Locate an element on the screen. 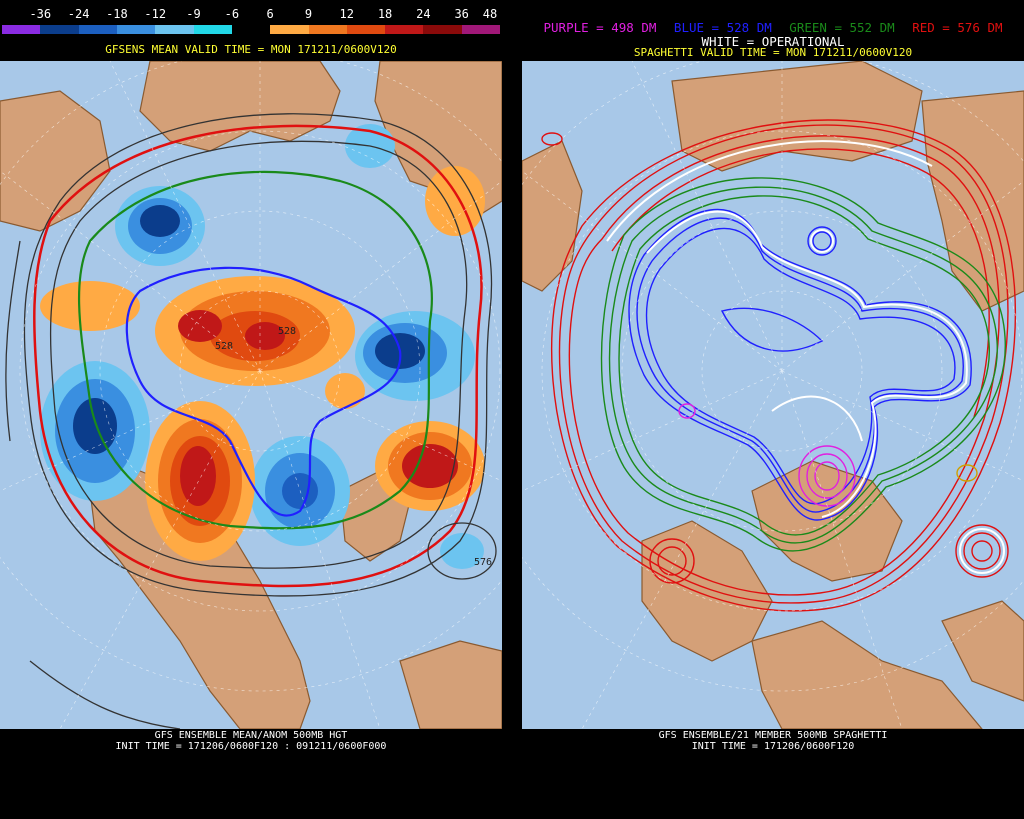 The width and height of the screenshot is (1024, 819). legend-green: GREEN = 552 DM is located at coordinates (842, 27).